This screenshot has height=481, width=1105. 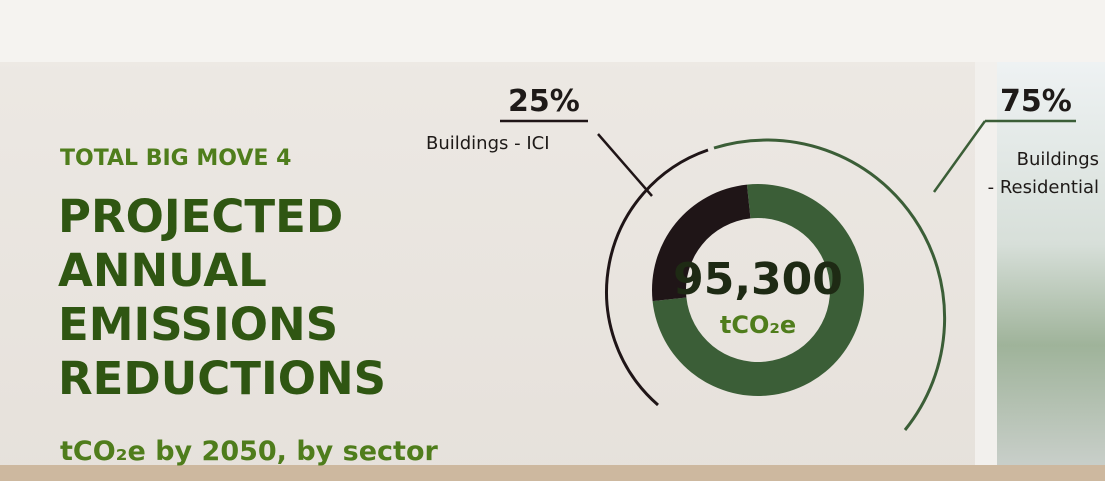 I want to click on window-frame, so click(x=986, y=264).